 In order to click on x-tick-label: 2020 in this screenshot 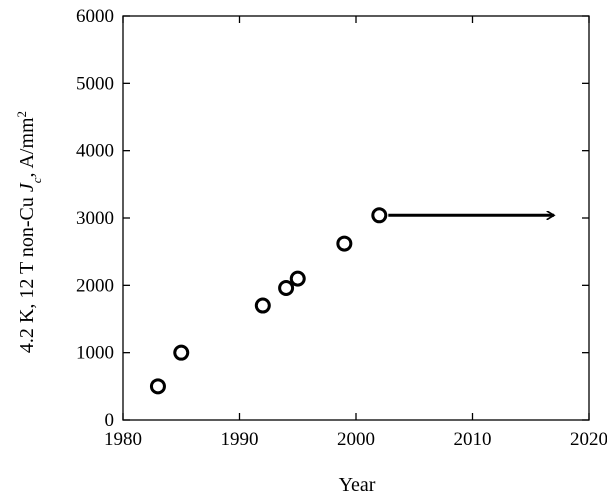, I will do `click(588, 439)`.